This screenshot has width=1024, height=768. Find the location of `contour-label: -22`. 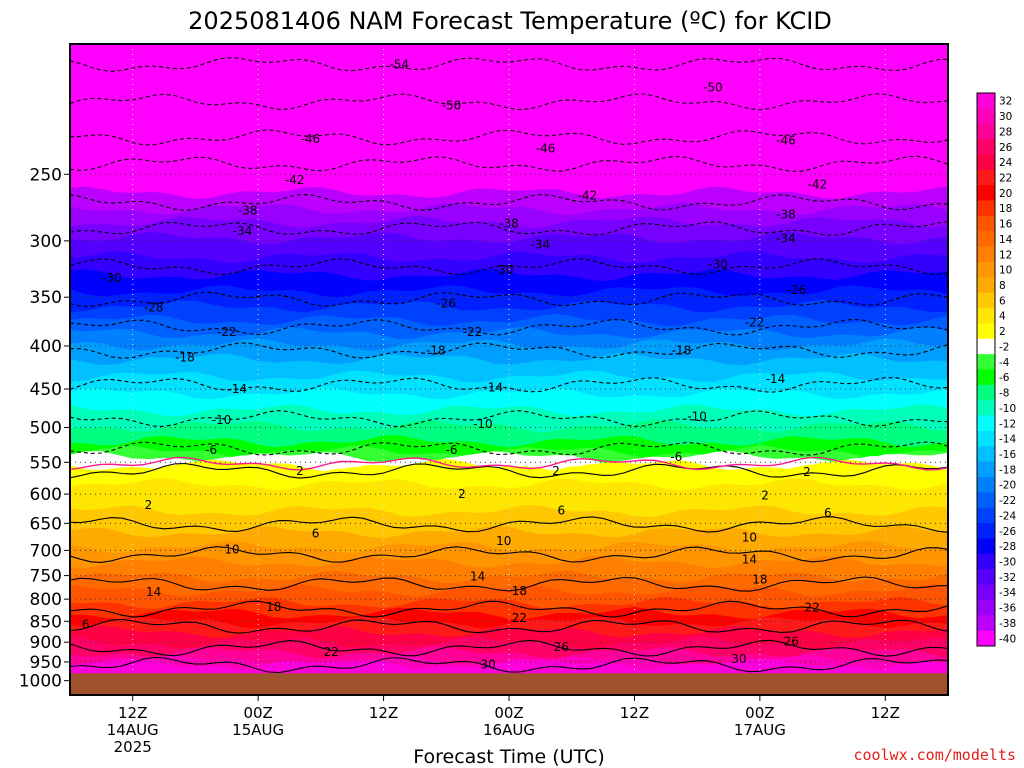

contour-label: -22 is located at coordinates (755, 322).